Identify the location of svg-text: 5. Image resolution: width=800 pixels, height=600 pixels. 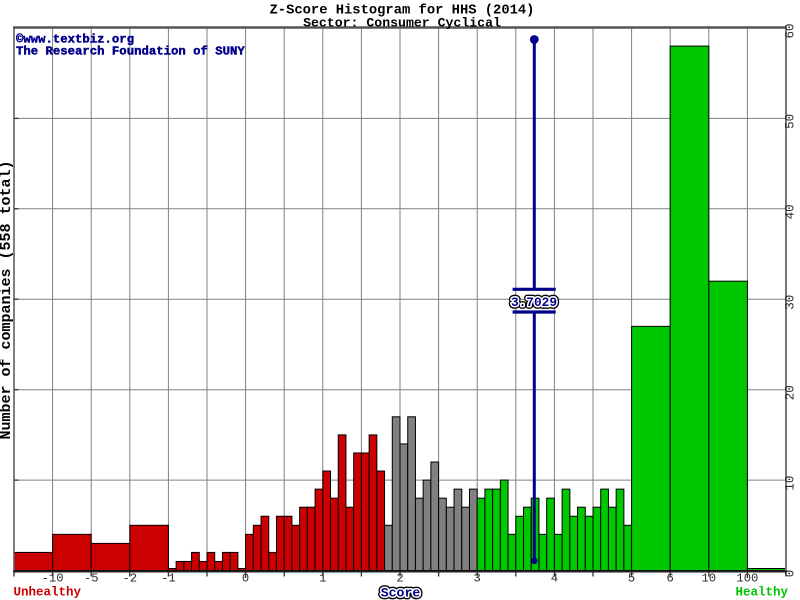
(631, 579).